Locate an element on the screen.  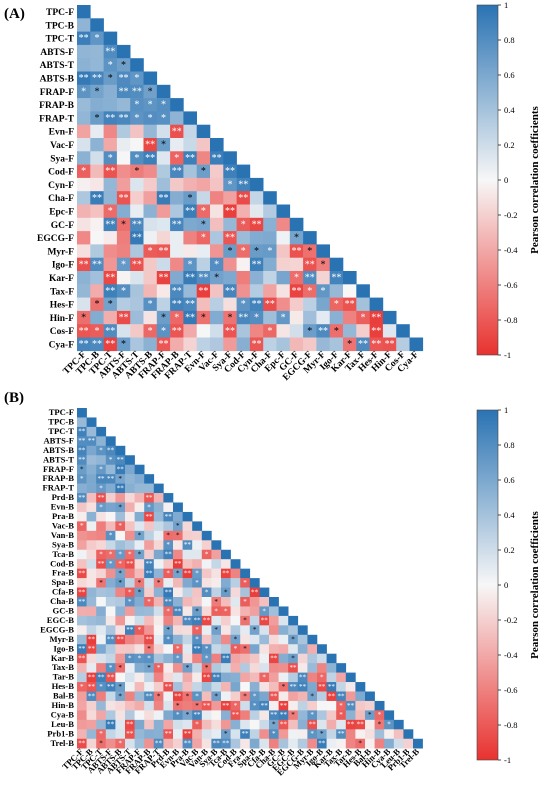
colorbar-tick-label: -0.8 is located at coordinates (510, 725).